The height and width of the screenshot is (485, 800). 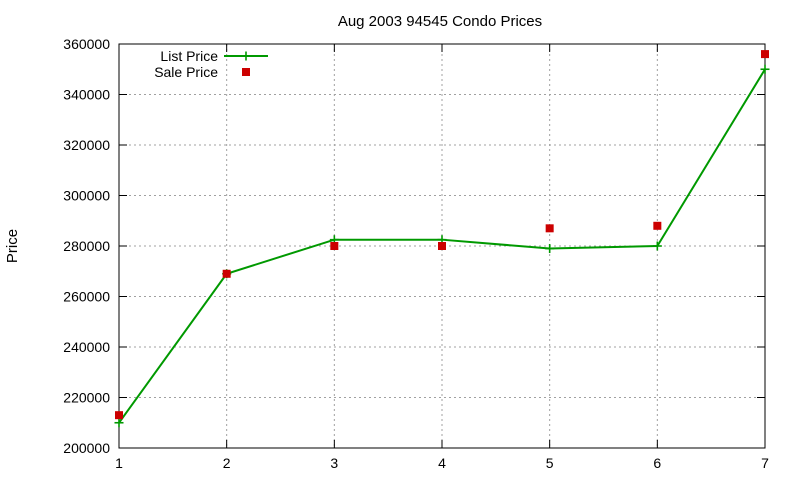 I want to click on legend-label: Sale Price, so click(x=186, y=72).